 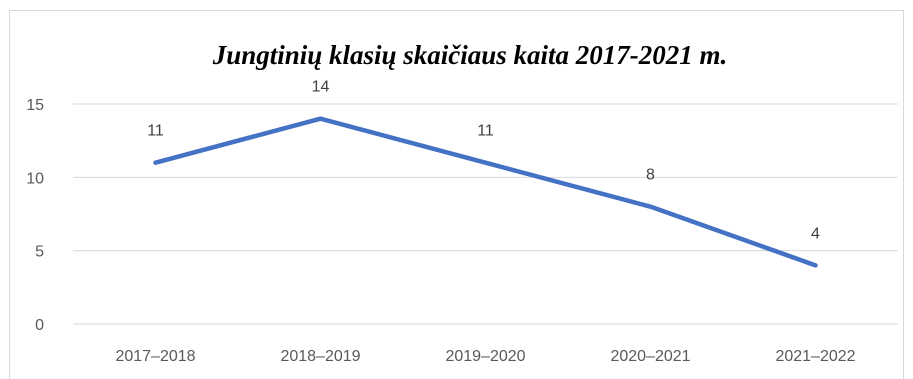 I want to click on y-tick-label: 5, so click(x=39, y=252).